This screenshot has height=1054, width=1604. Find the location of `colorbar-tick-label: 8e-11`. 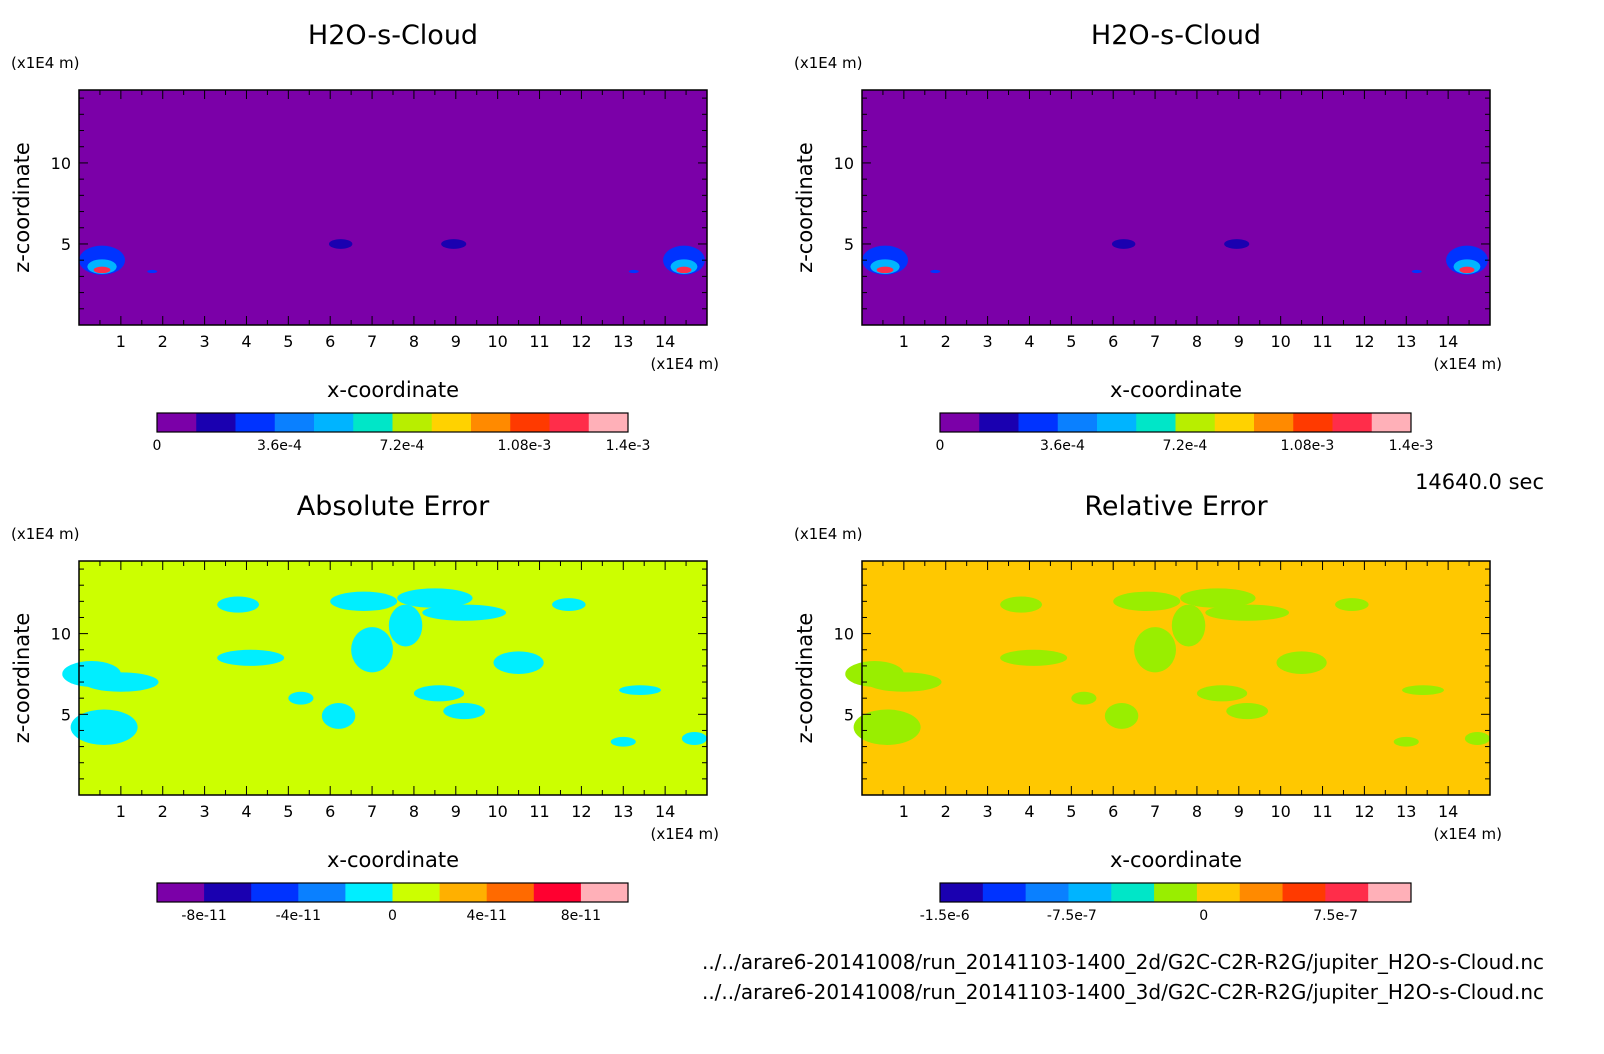

colorbar-tick-label: 8e-11 is located at coordinates (581, 916).